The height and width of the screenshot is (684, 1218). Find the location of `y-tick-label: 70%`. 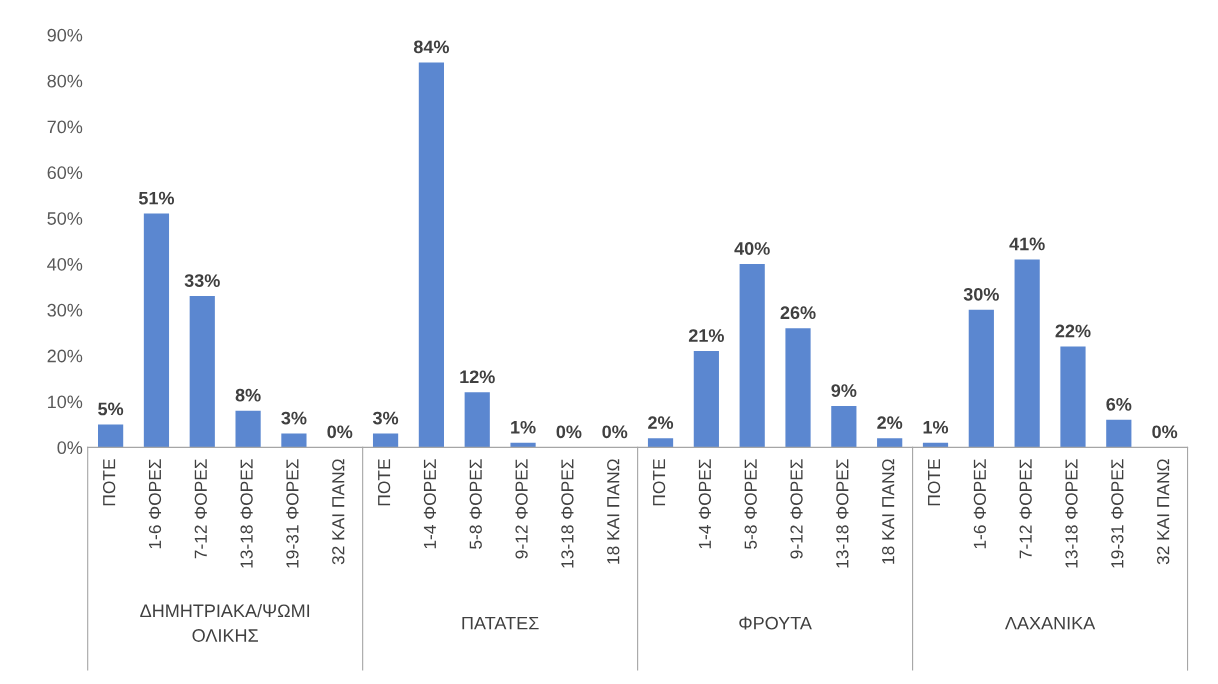

y-tick-label: 70% is located at coordinates (65, 127).